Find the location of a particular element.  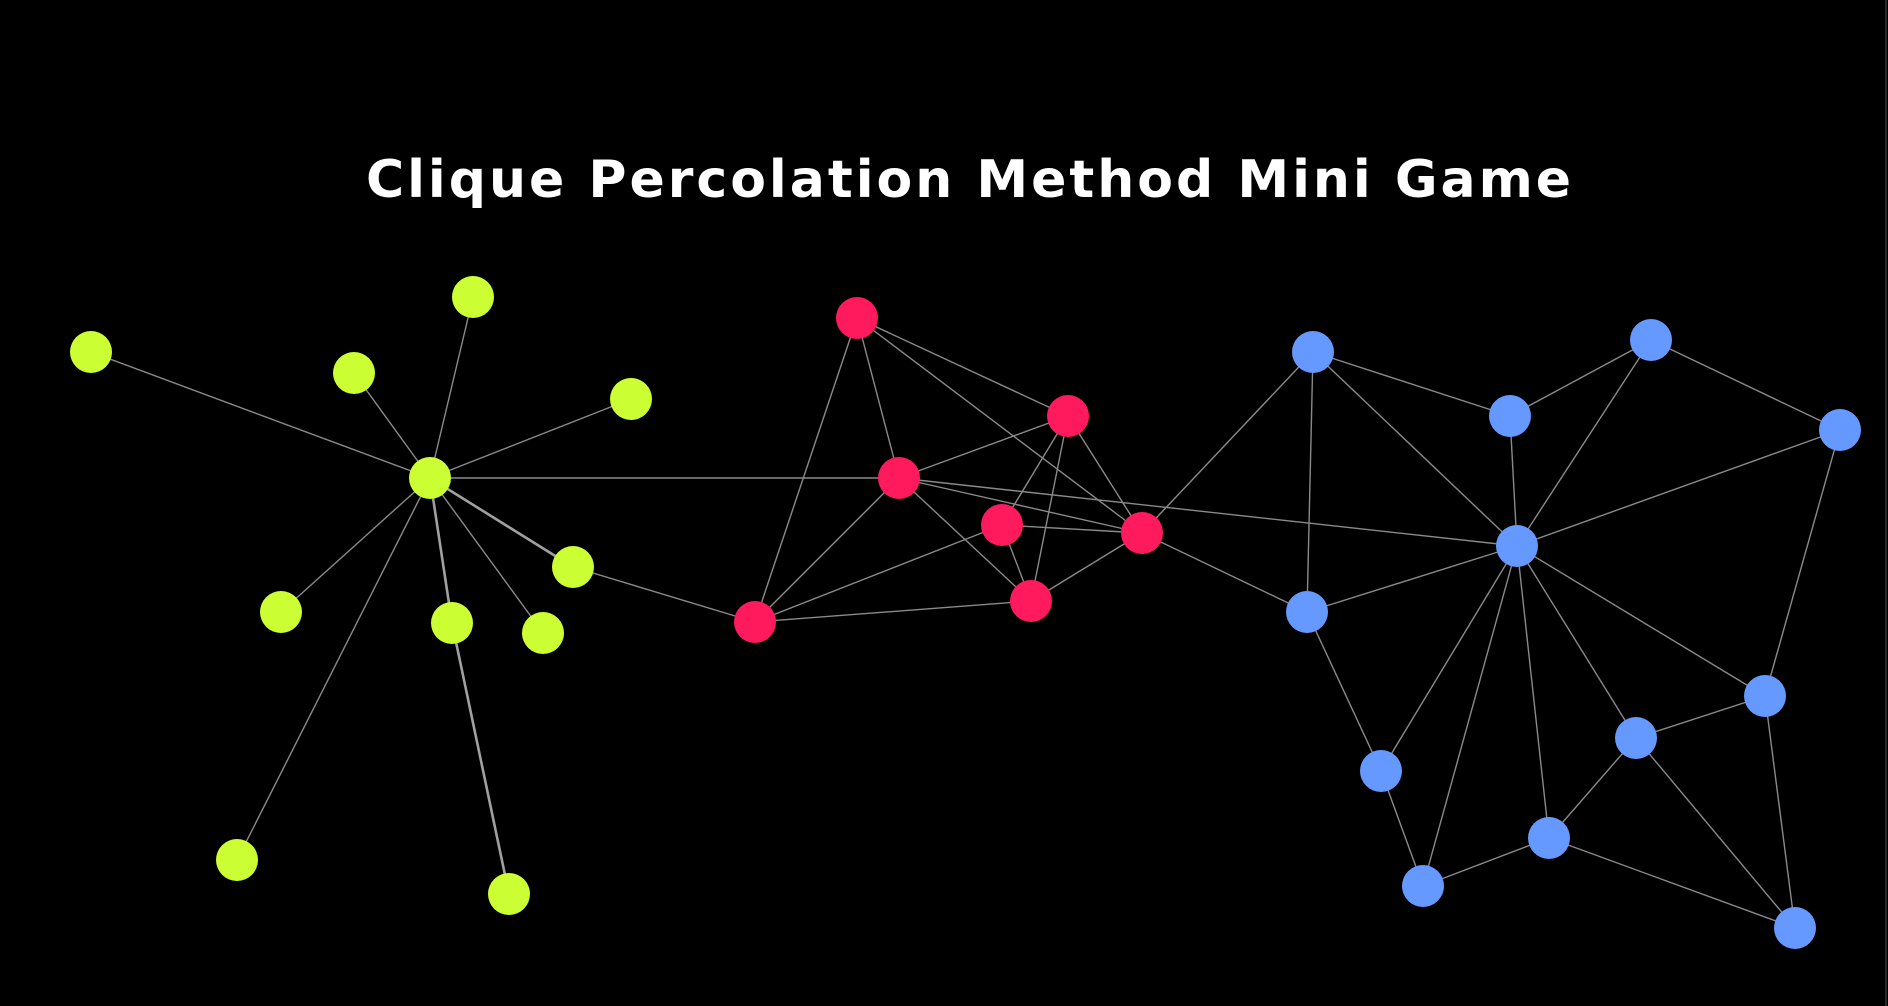

node-red-r1 is located at coordinates (1068, 416).